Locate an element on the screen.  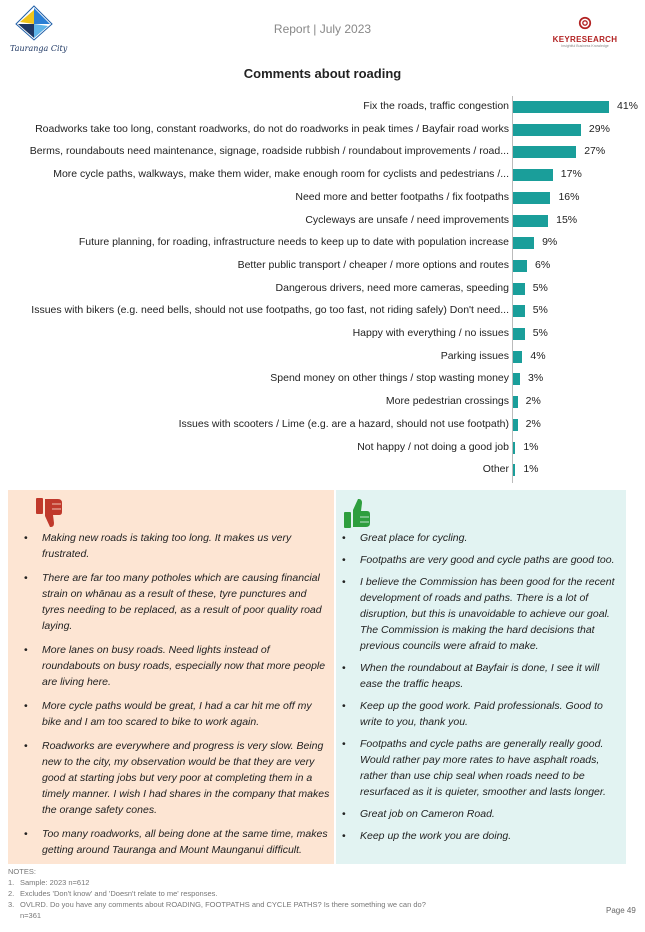
comment-item: • Keep up the work you are doing. is located at coordinates (481, 836).